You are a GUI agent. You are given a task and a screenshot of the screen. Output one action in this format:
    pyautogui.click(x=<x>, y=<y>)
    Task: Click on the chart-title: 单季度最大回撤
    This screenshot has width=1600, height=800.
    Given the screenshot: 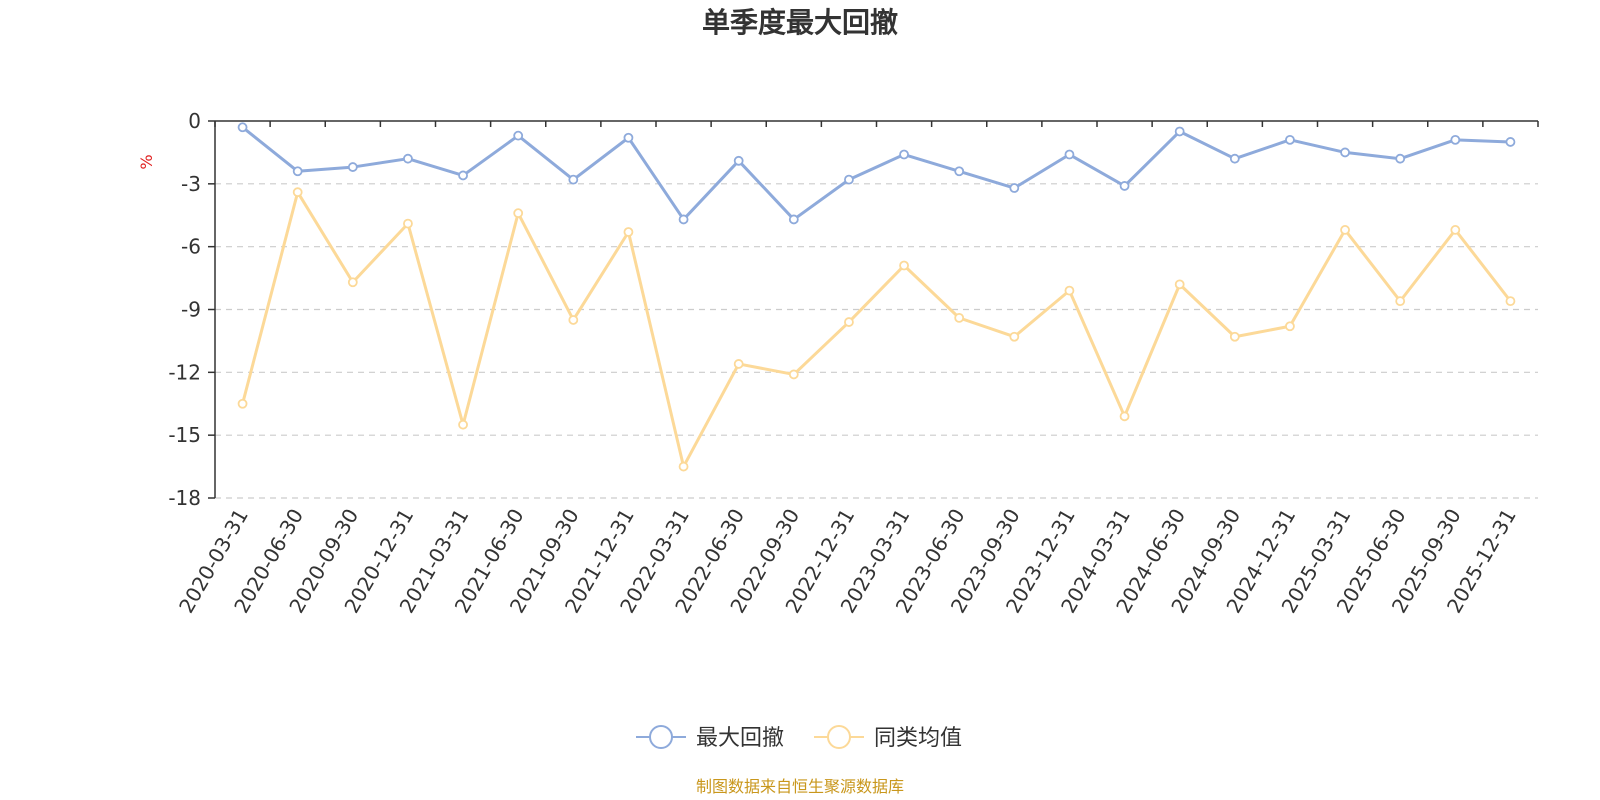 What is the action you would take?
    pyautogui.click(x=800, y=22)
    